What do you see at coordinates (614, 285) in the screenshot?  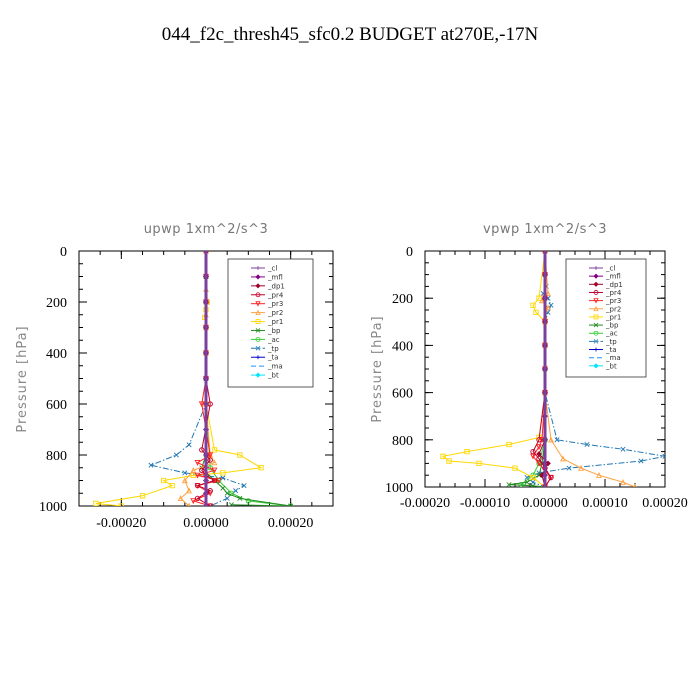 I see `legend-label: _dp1` at bounding box center [614, 285].